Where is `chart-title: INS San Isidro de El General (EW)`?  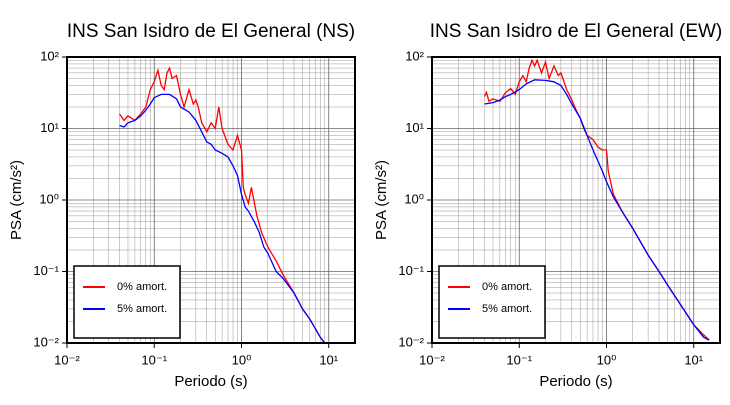
chart-title: INS San Isidro de El General (EW) is located at coordinates (576, 31).